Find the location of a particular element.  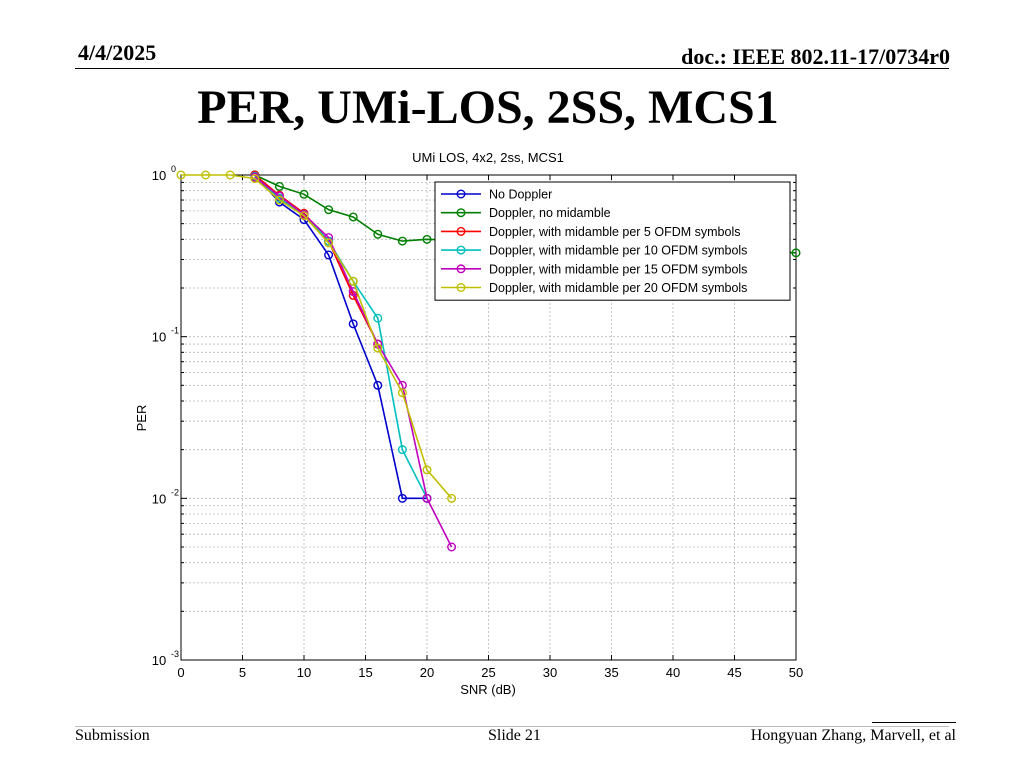

x-tick-label: 40 is located at coordinates (673, 672).